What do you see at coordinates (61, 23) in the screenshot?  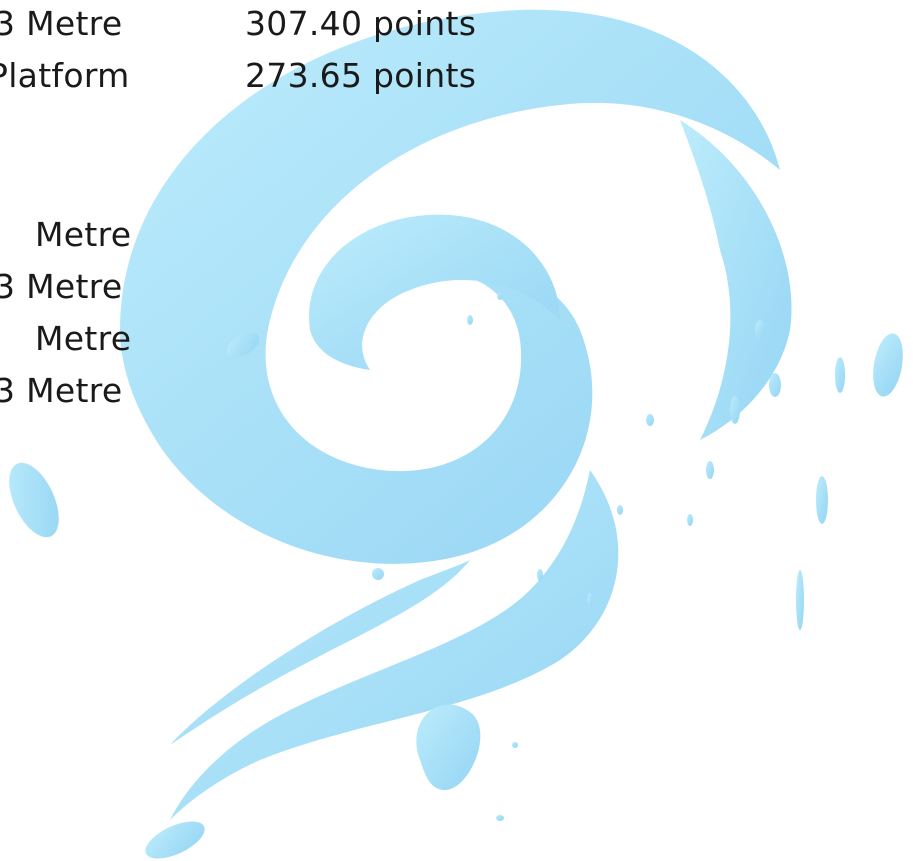 I see `result-event-label: 3 Metre` at bounding box center [61, 23].